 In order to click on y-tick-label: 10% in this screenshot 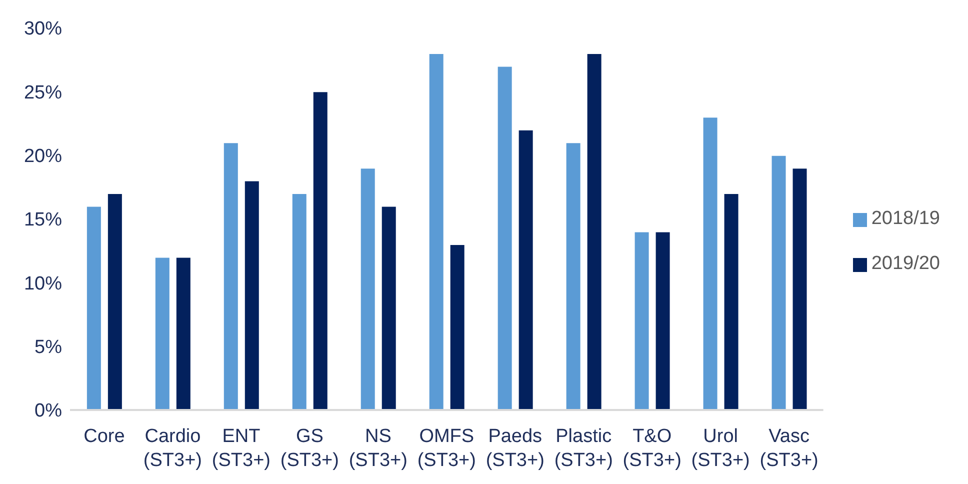, I will do `click(43, 283)`.